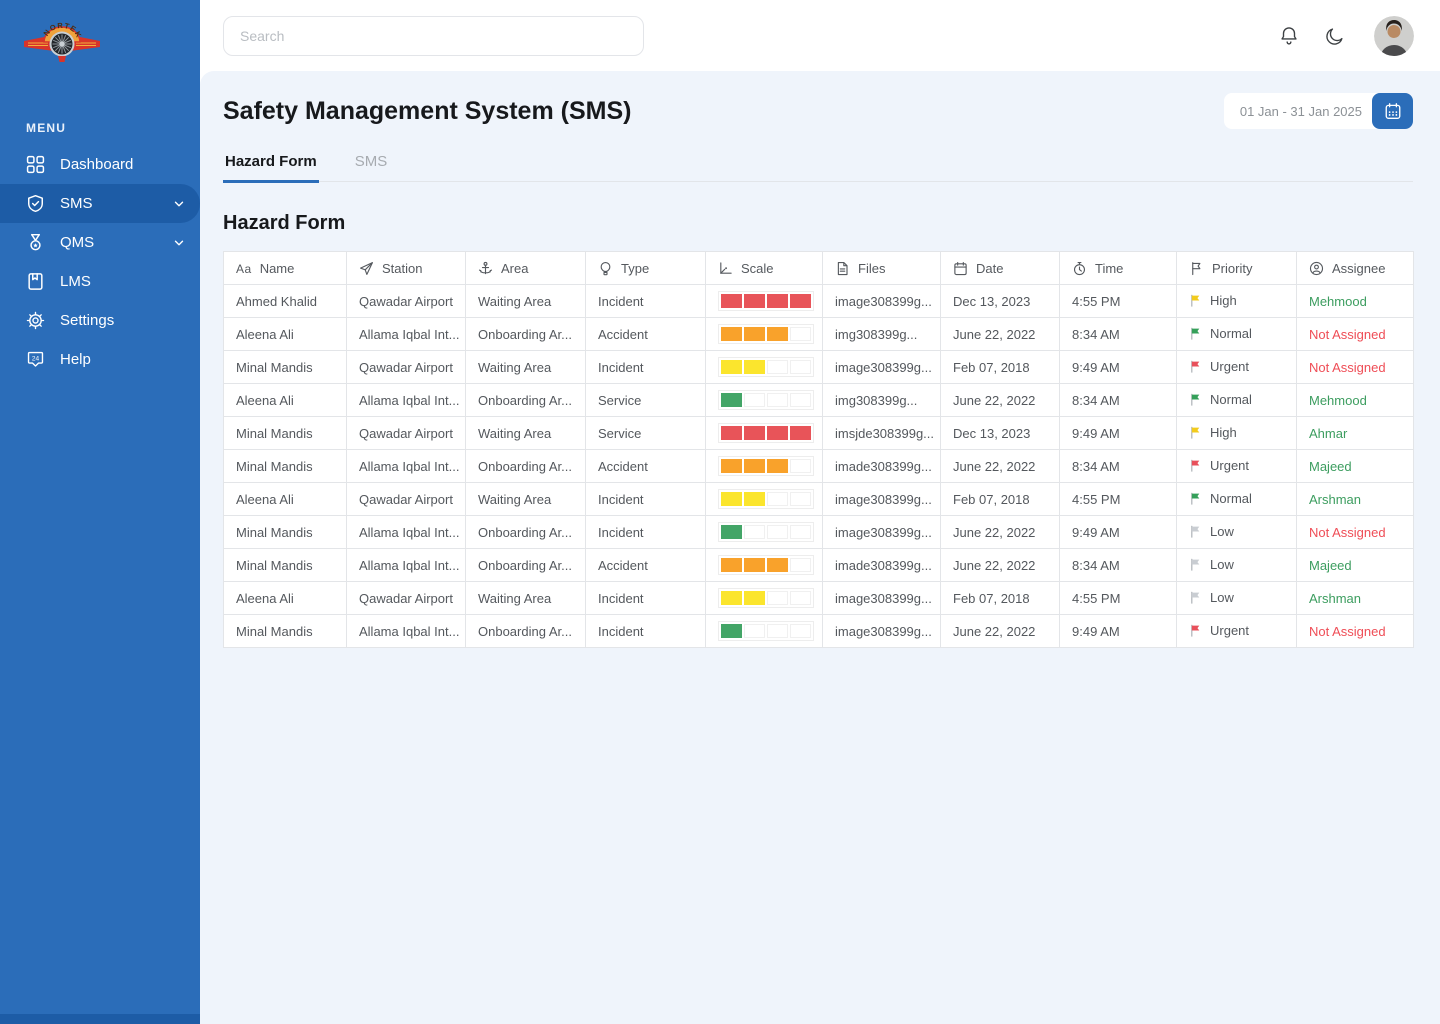 The width and height of the screenshot is (1440, 1024). I want to click on sidebar-item-settings: Settings, so click(100, 320).